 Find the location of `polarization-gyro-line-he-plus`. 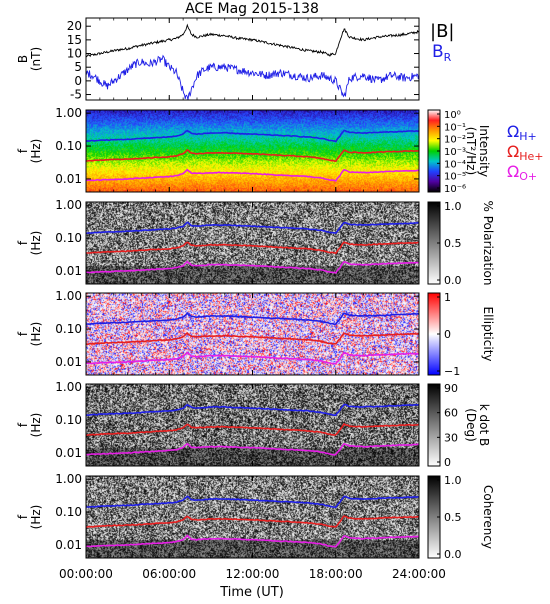

polarization-gyro-line-he-plus is located at coordinates (252, 248).